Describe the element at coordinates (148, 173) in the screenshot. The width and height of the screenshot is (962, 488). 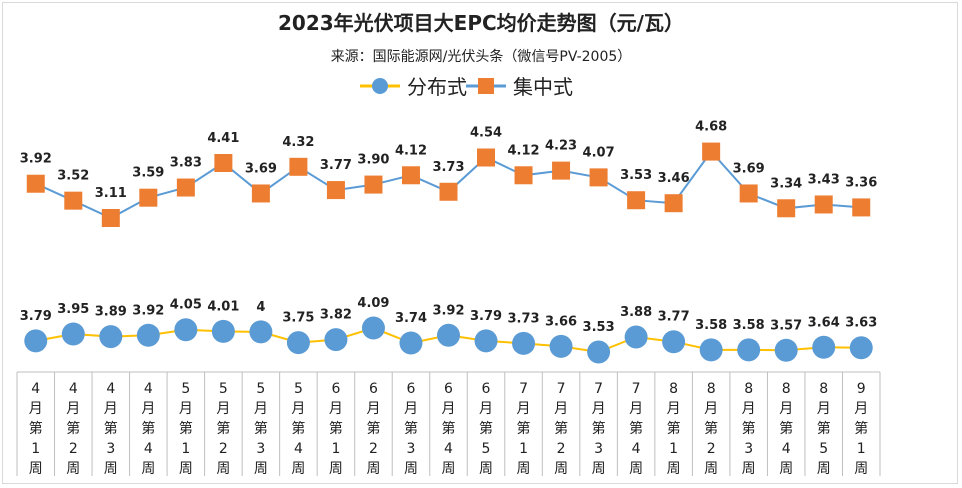
I see `data-label: 3.59` at that location.